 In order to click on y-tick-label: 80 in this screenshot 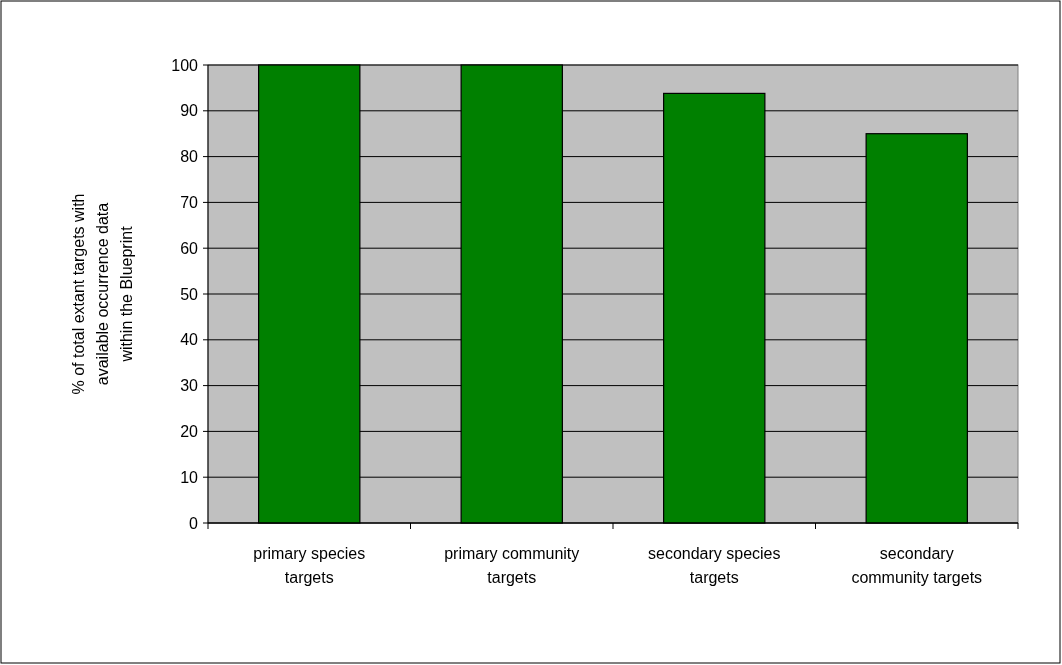, I will do `click(189, 157)`.